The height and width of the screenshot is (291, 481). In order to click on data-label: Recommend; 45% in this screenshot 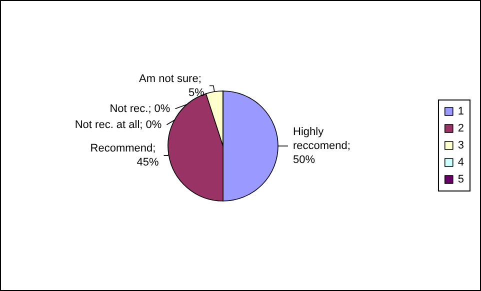, I will do `click(124, 155)`.